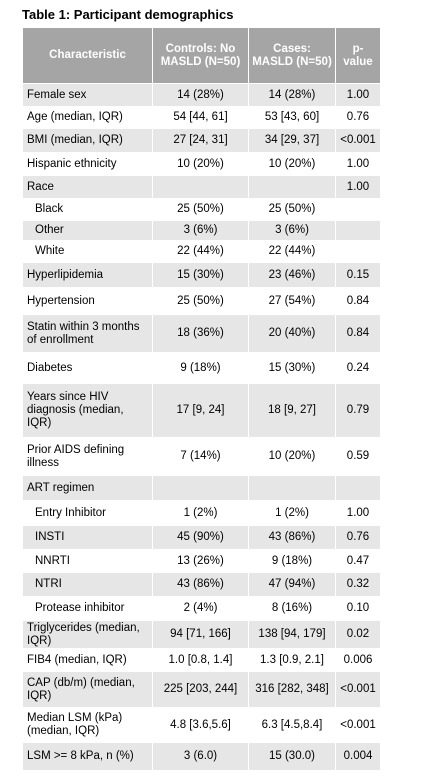 This screenshot has width=426, height=777. What do you see at coordinates (87, 660) in the screenshot?
I see `row-label: FIB4 (median, IQR)` at bounding box center [87, 660].